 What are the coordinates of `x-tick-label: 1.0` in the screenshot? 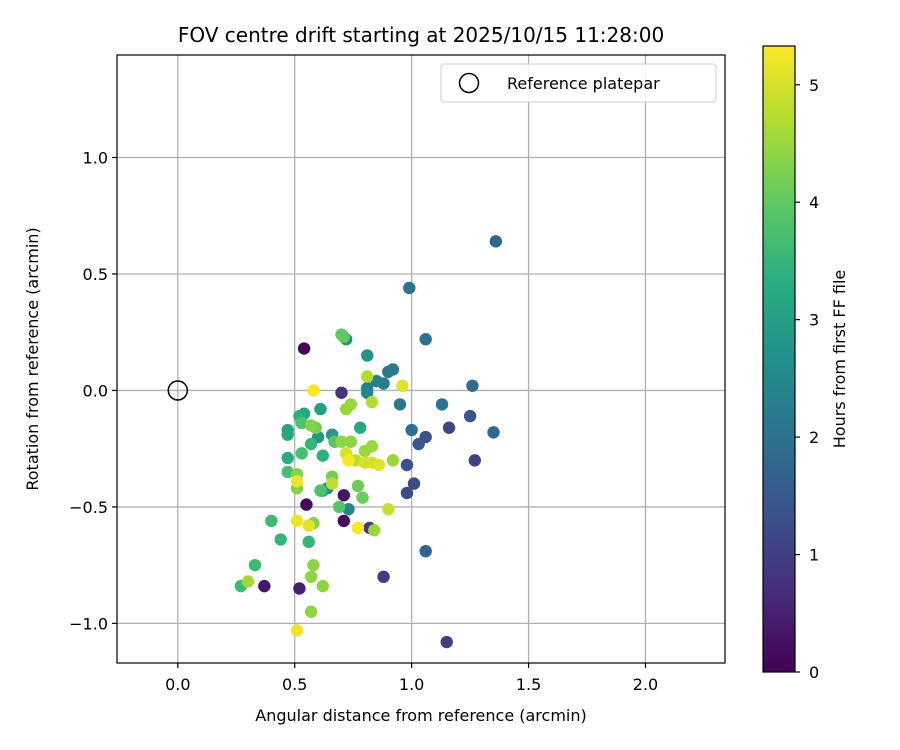 It's located at (411, 684).